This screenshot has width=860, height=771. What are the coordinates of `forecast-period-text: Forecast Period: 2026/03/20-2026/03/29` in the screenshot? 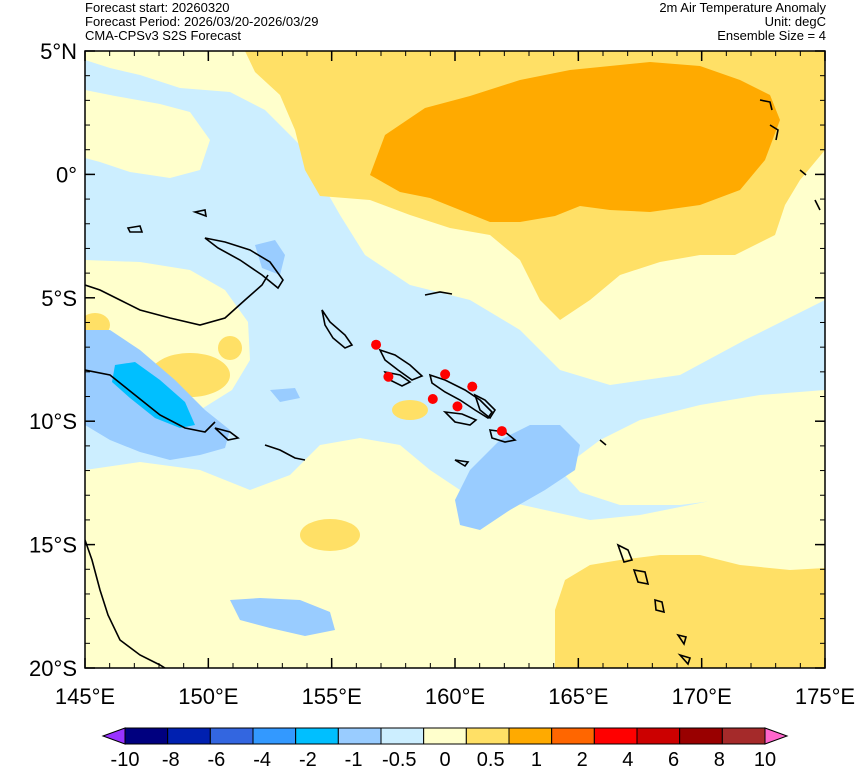 It's located at (202, 21).